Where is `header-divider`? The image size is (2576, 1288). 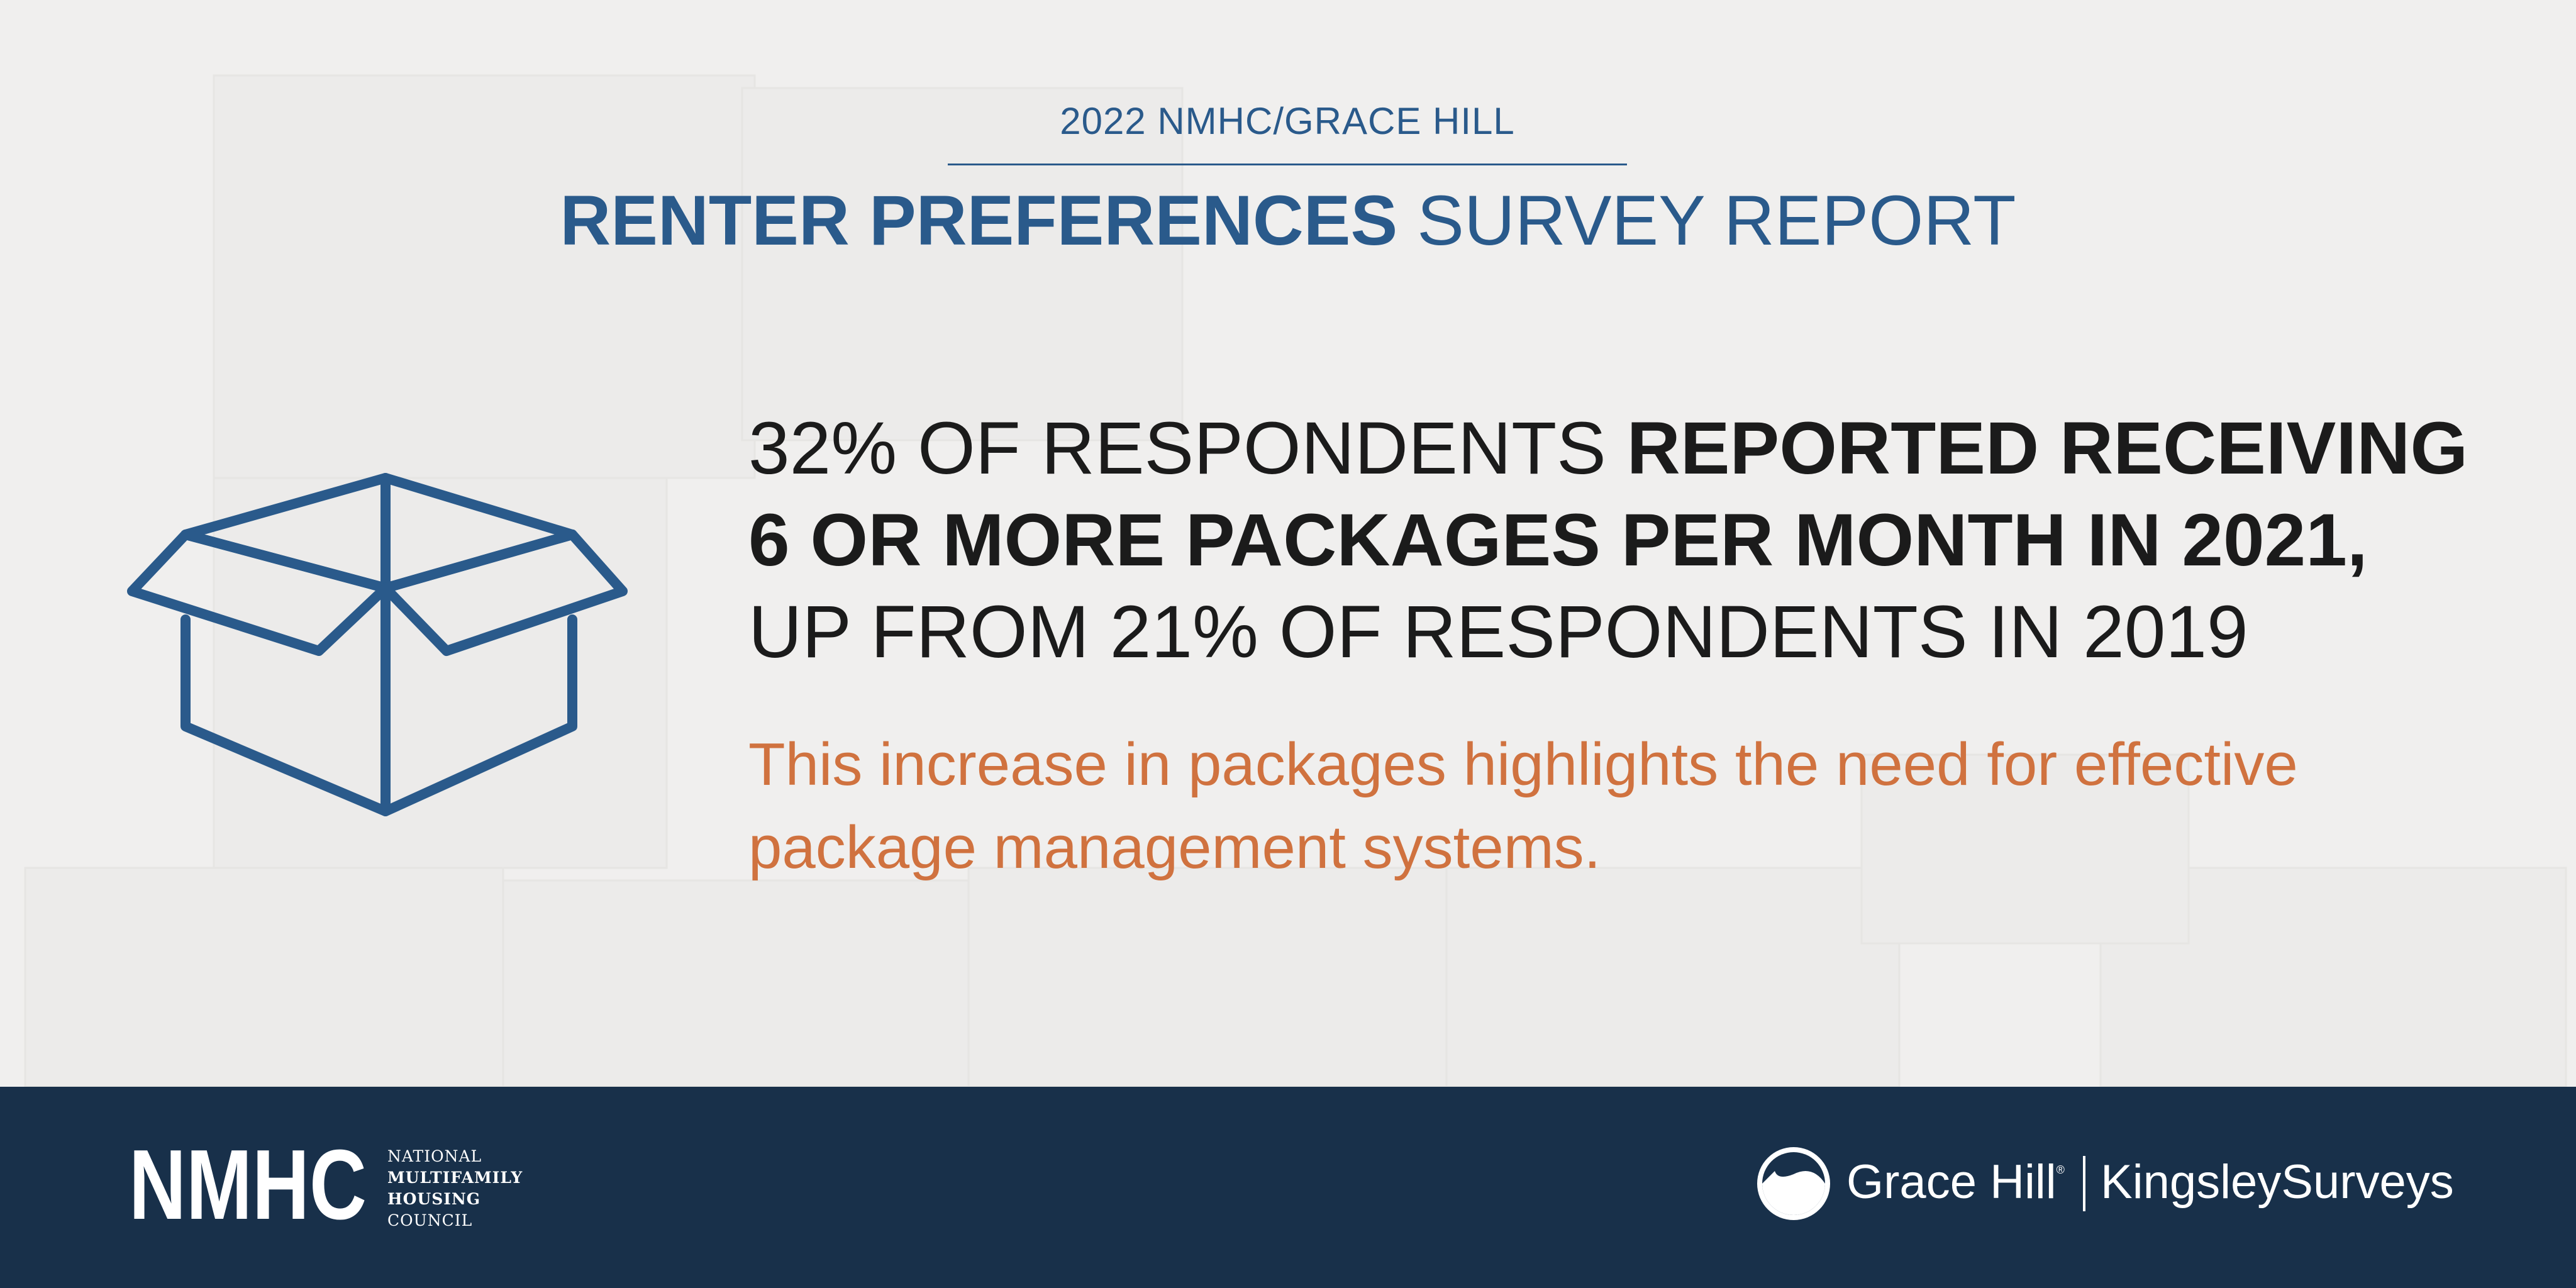
header-divider is located at coordinates (1287, 164).